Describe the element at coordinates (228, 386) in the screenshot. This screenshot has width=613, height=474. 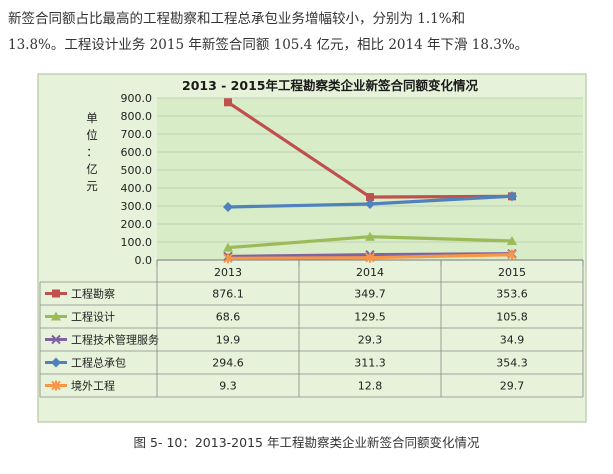
I see `data-label: 9.3` at that location.